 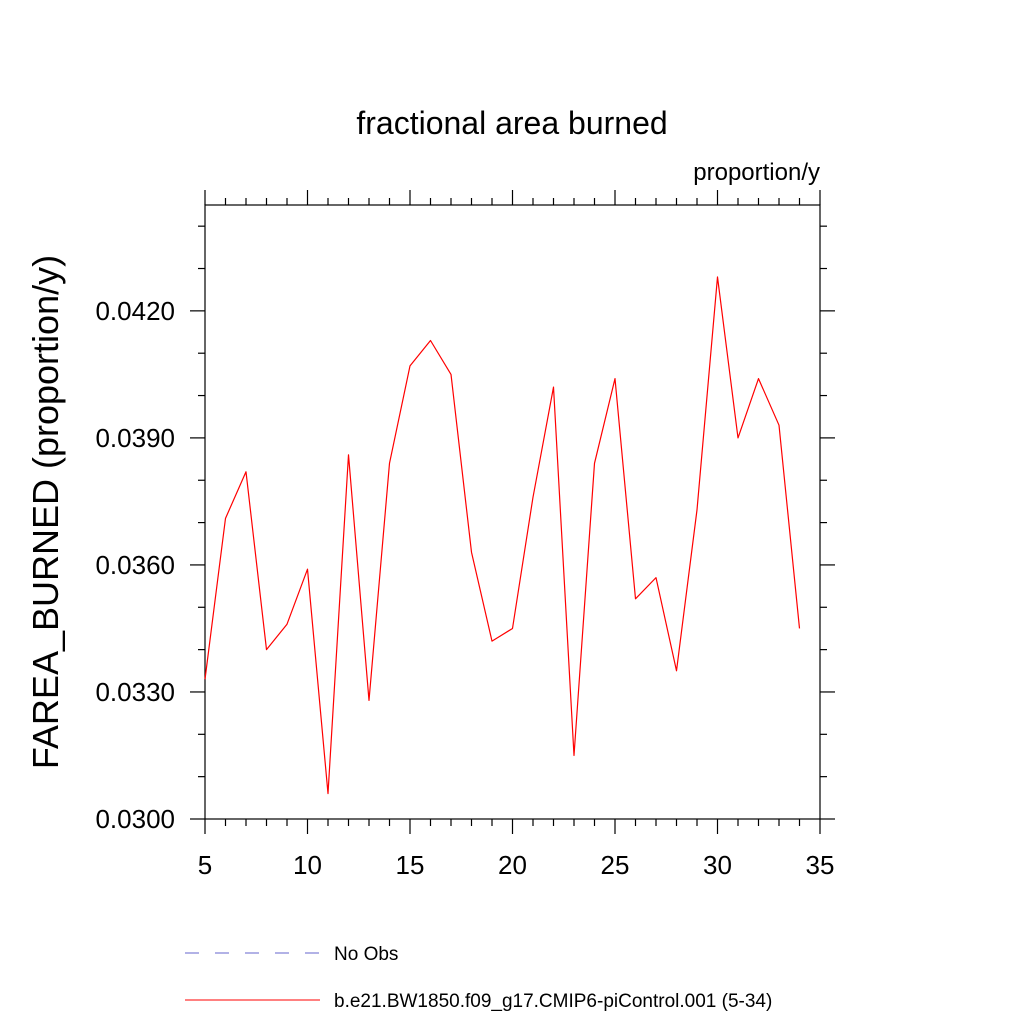 What do you see at coordinates (820, 865) in the screenshot?
I see `x-tick-label: 35` at bounding box center [820, 865].